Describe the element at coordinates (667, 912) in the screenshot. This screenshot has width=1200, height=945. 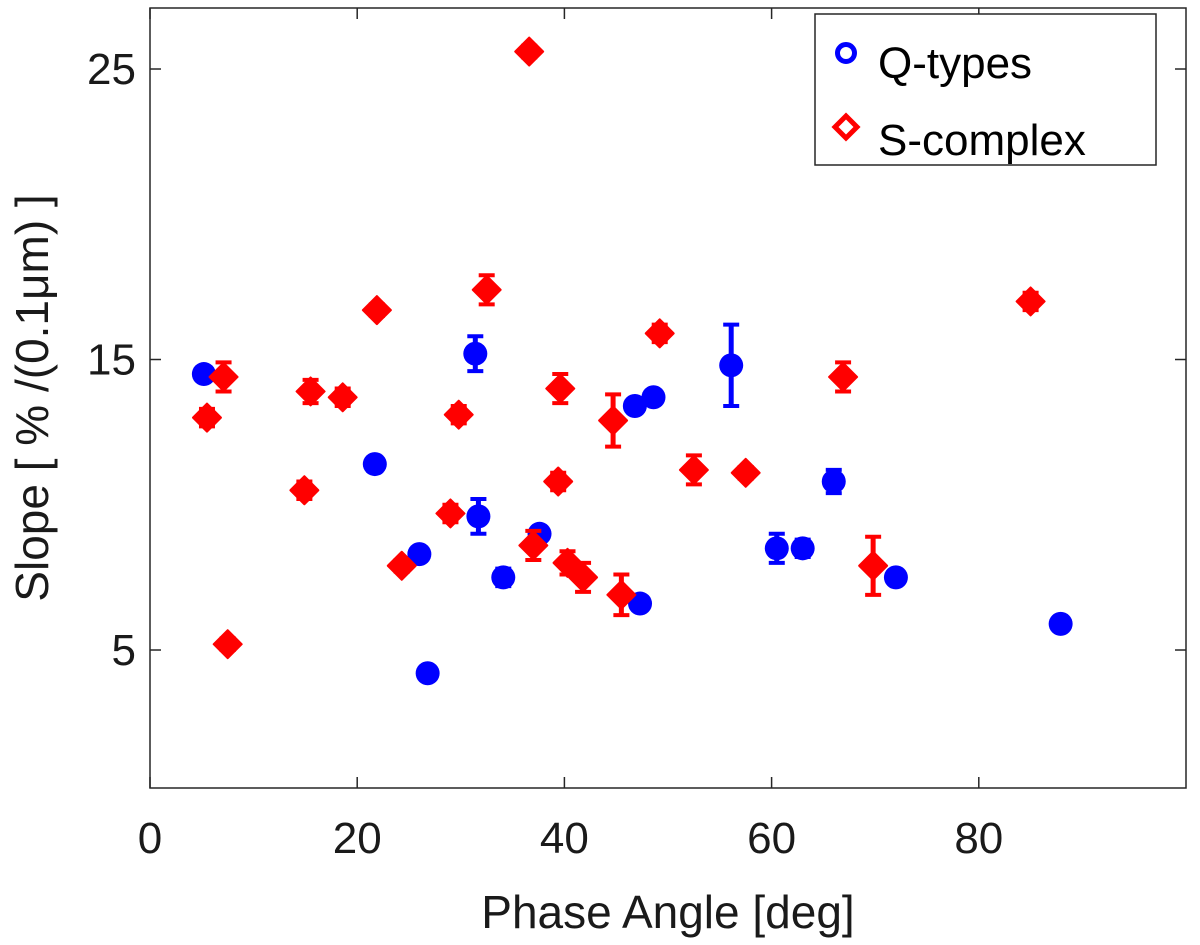
I see `x-axis-label: Phase Angle [deg]` at that location.